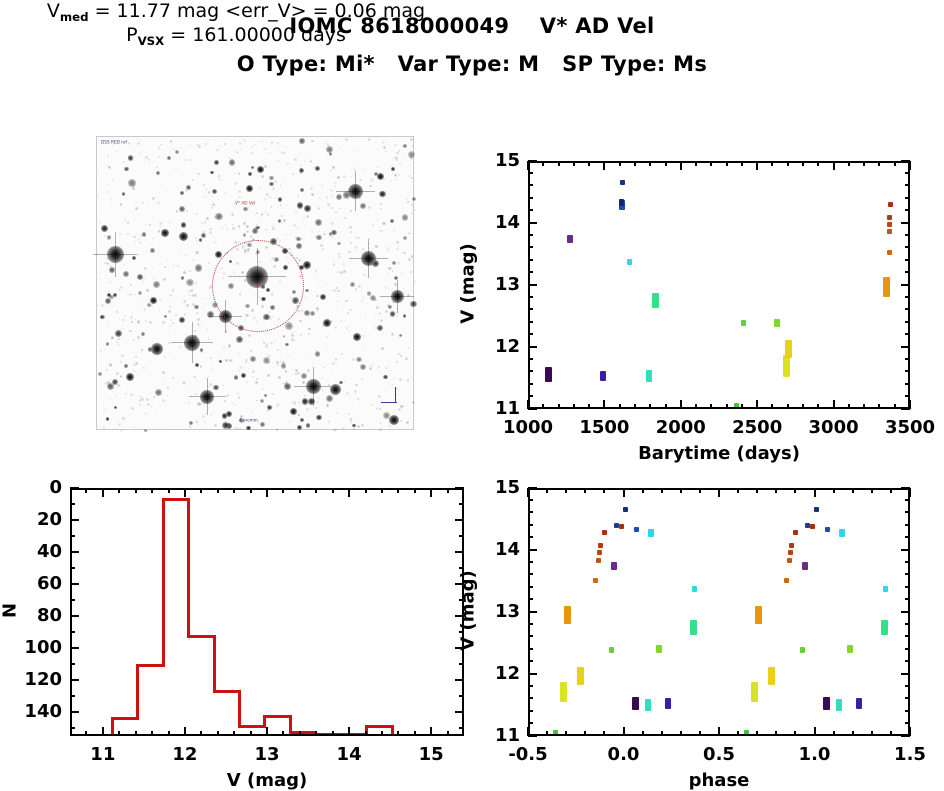 Image resolution: width=944 pixels, height=791 pixels. I want to click on vmed-label: V, so click(53, 11).